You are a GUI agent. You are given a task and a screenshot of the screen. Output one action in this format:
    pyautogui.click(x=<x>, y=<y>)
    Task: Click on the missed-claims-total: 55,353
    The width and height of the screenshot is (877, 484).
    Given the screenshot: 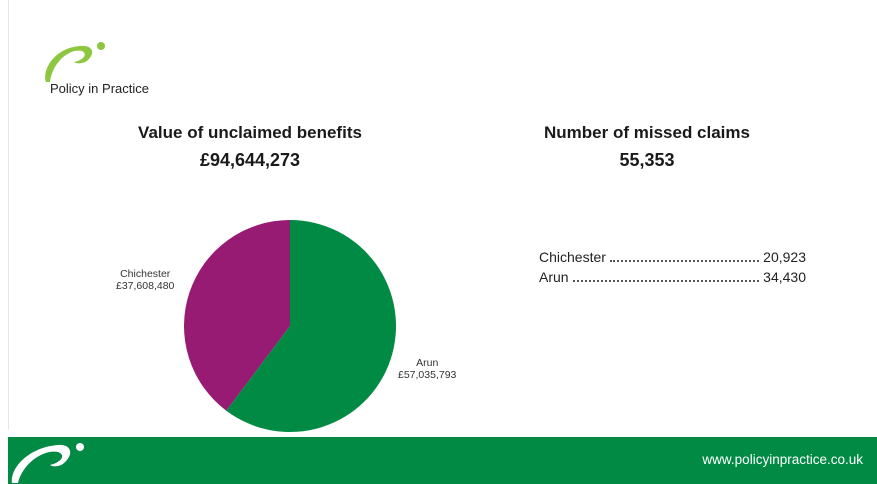 What is the action you would take?
    pyautogui.click(x=647, y=160)
    